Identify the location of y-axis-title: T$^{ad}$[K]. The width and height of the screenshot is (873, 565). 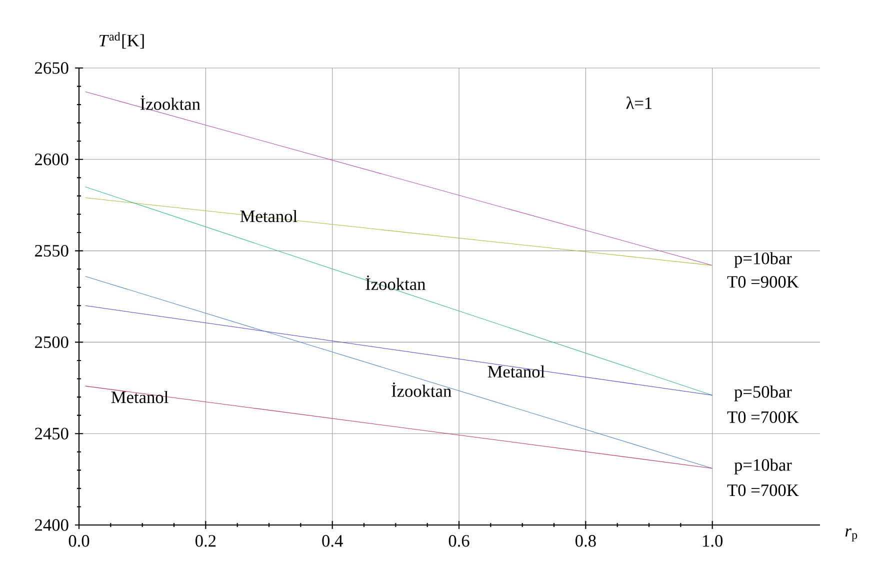
(121, 40).